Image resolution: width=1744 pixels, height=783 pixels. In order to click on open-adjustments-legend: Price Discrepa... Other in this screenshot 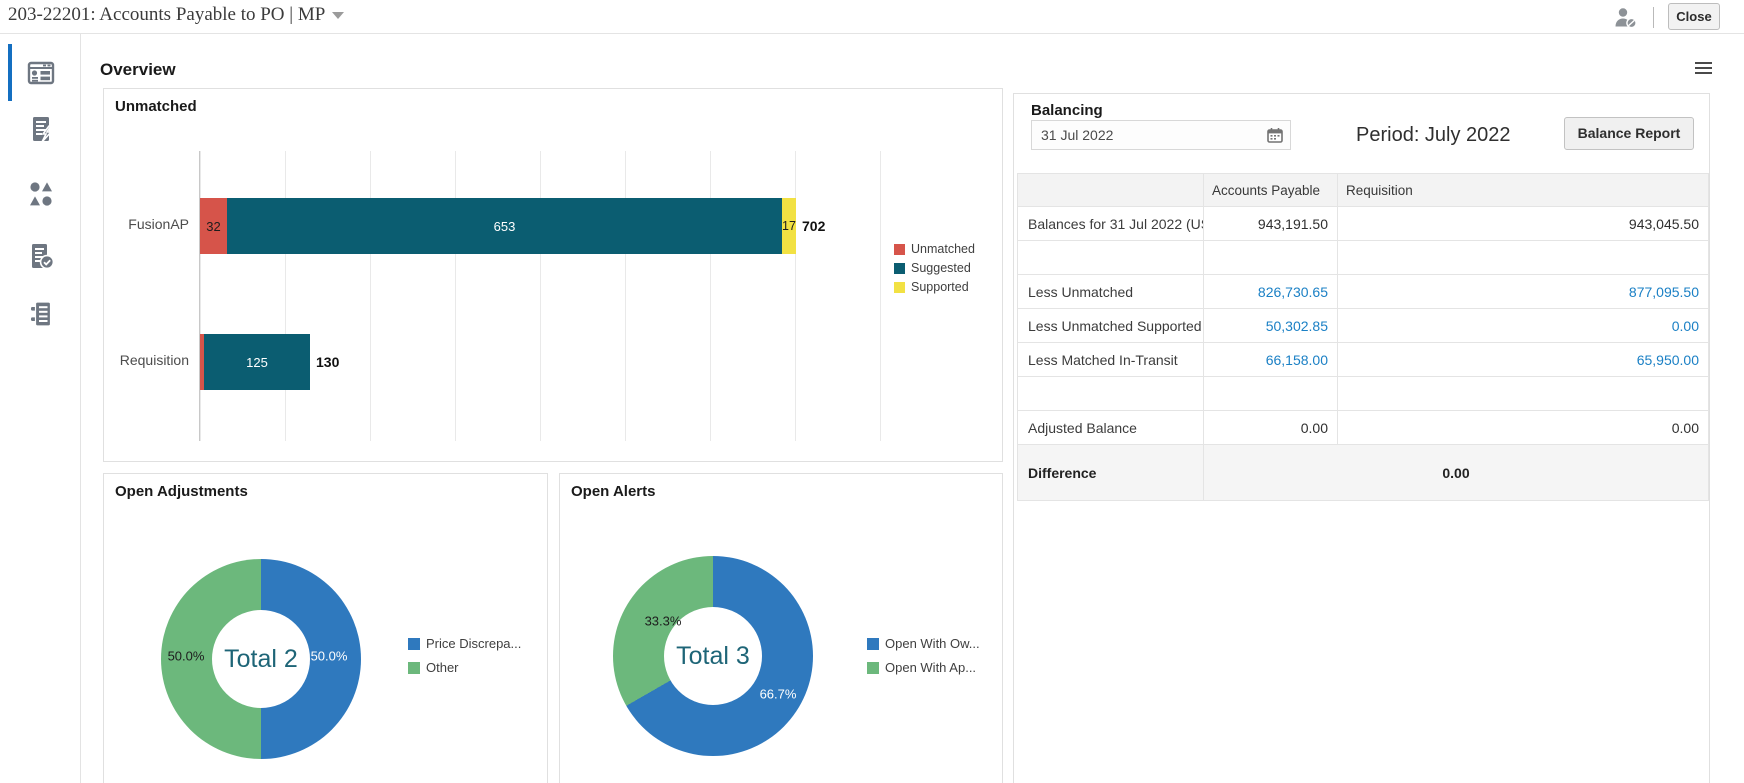, I will do `click(464, 660)`.